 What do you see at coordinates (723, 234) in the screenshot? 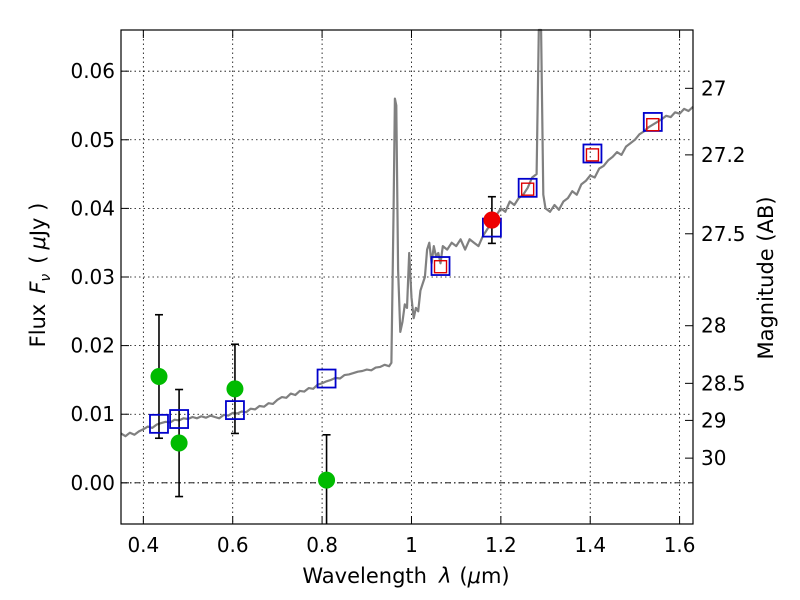
I see `magnitude-tick-label: 27.5` at bounding box center [723, 234].